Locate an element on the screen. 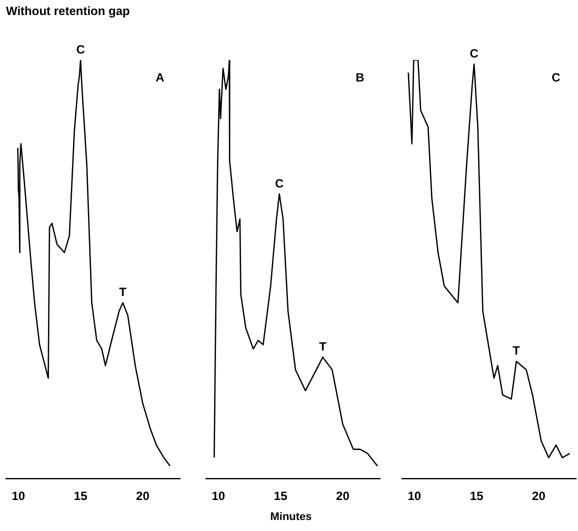 The image size is (578, 531). x-axis-title: Minutes is located at coordinates (291, 517).